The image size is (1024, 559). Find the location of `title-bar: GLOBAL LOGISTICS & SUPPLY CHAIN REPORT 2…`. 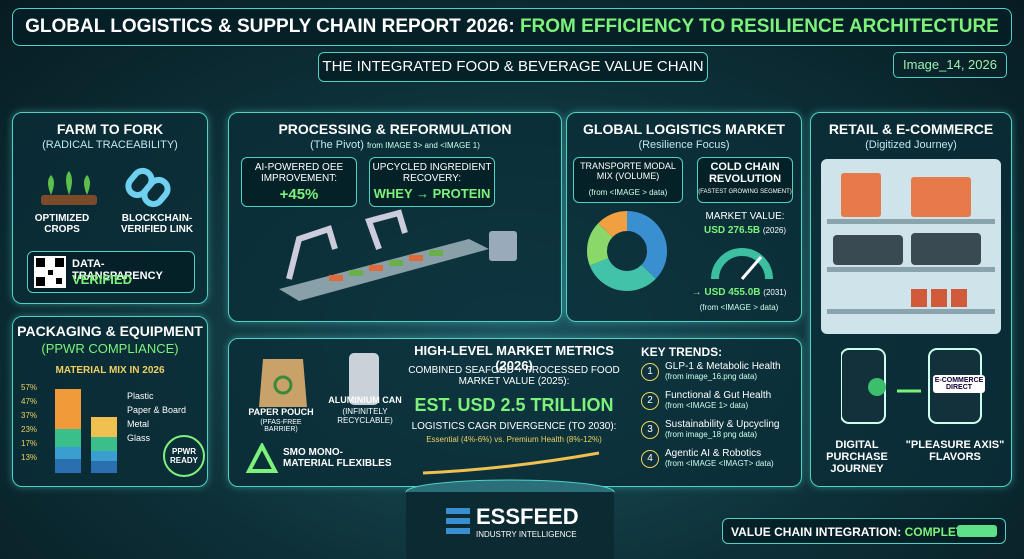

title-bar: GLOBAL LOGISTICS & SUPPLY CHAIN REPORT 2… is located at coordinates (512, 27).